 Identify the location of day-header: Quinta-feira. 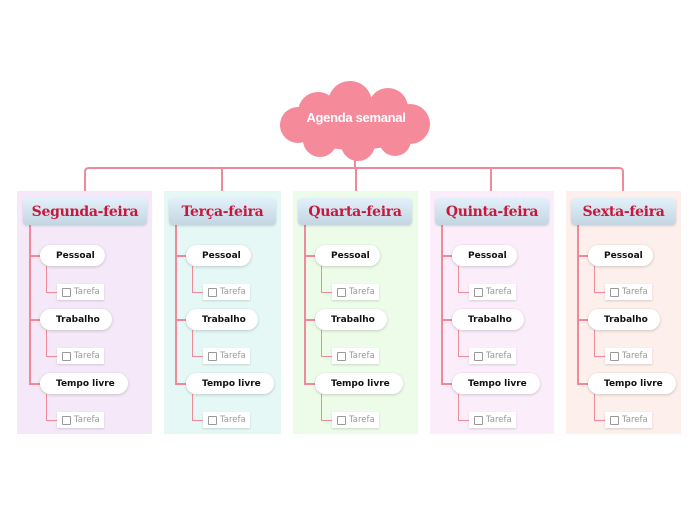
(492, 211).